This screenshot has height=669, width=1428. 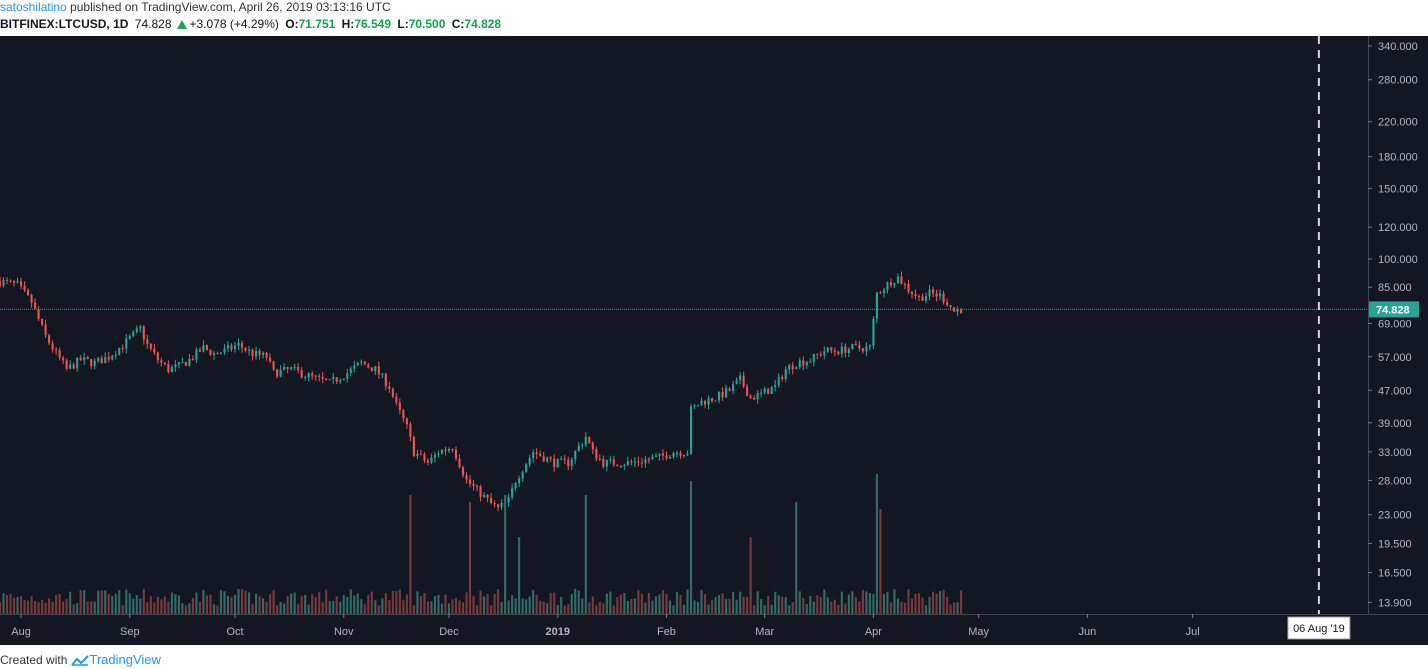 What do you see at coordinates (1395, 544) in the screenshot?
I see `y-tick-label: 19.500` at bounding box center [1395, 544].